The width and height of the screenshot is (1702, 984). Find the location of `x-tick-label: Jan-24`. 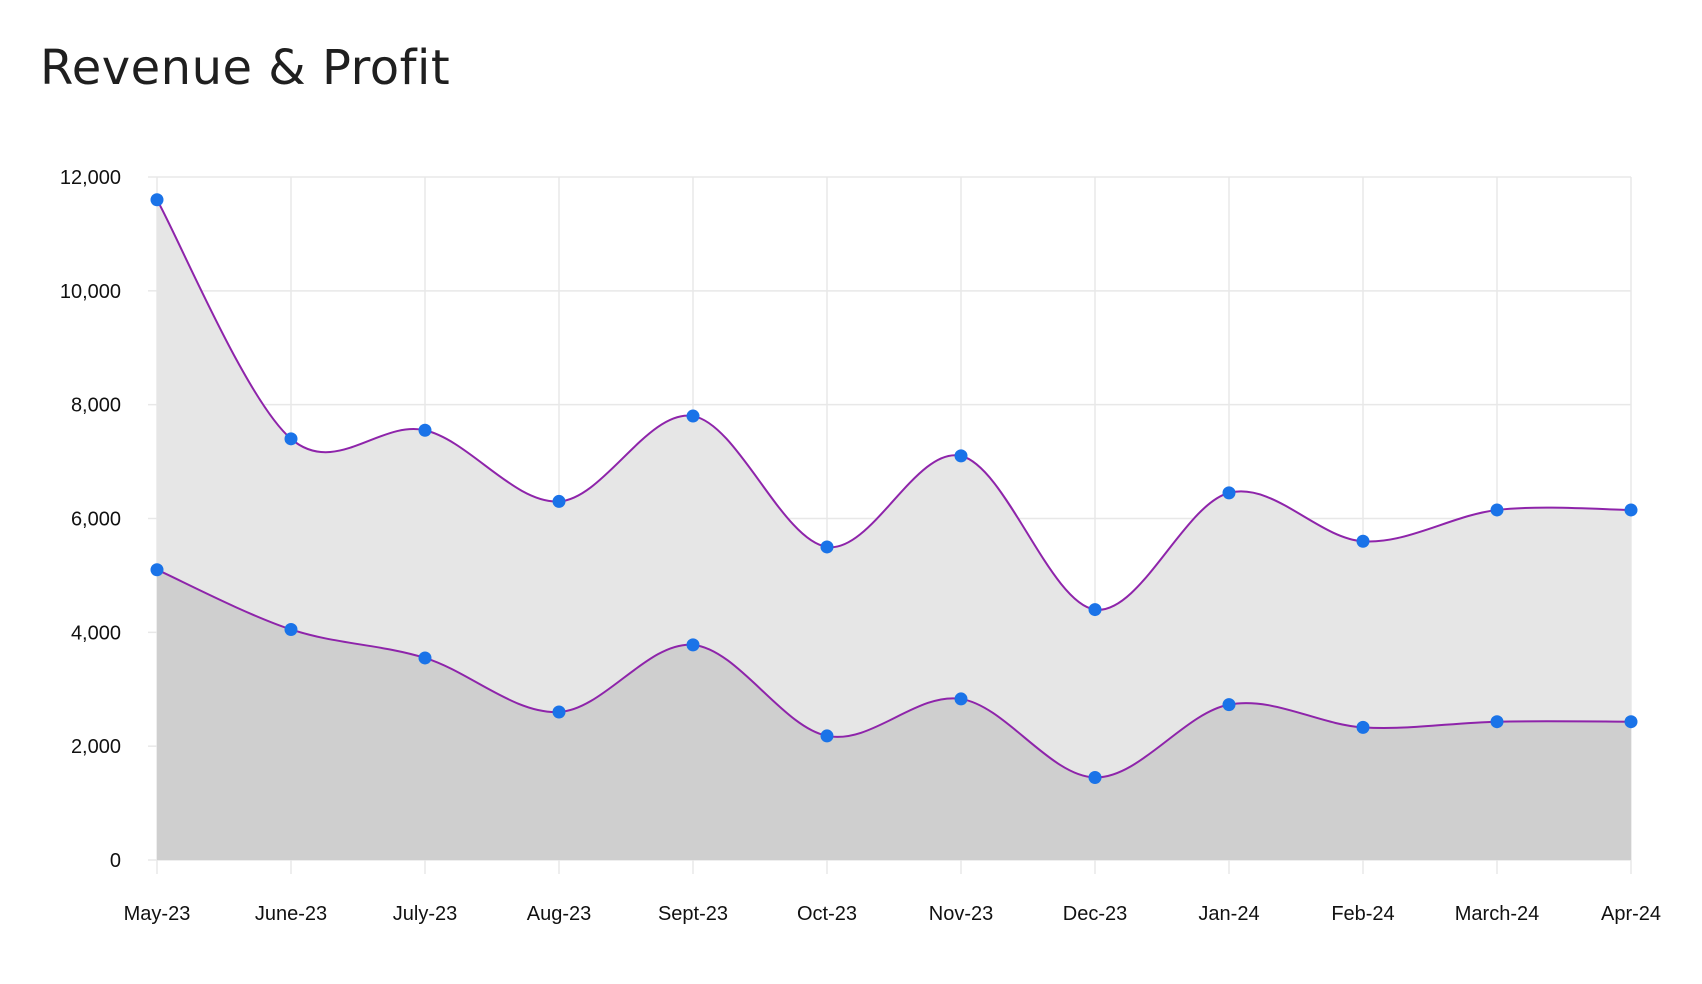

x-tick-label: Jan-24 is located at coordinates (1228, 914).